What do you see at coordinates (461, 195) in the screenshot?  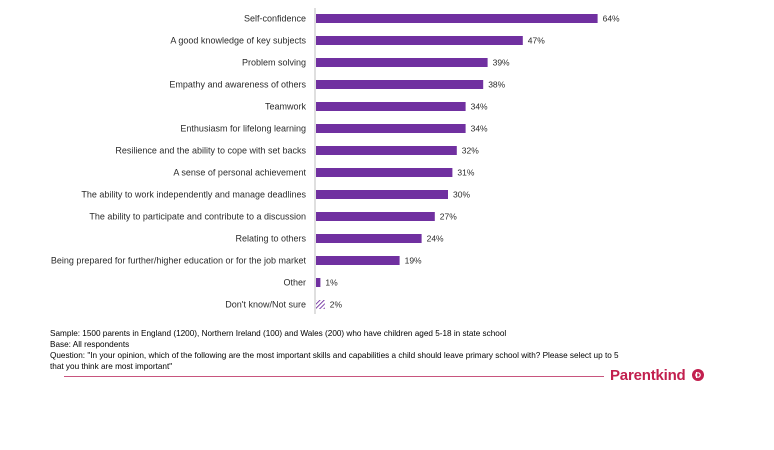 I see `data-label: 30%` at bounding box center [461, 195].